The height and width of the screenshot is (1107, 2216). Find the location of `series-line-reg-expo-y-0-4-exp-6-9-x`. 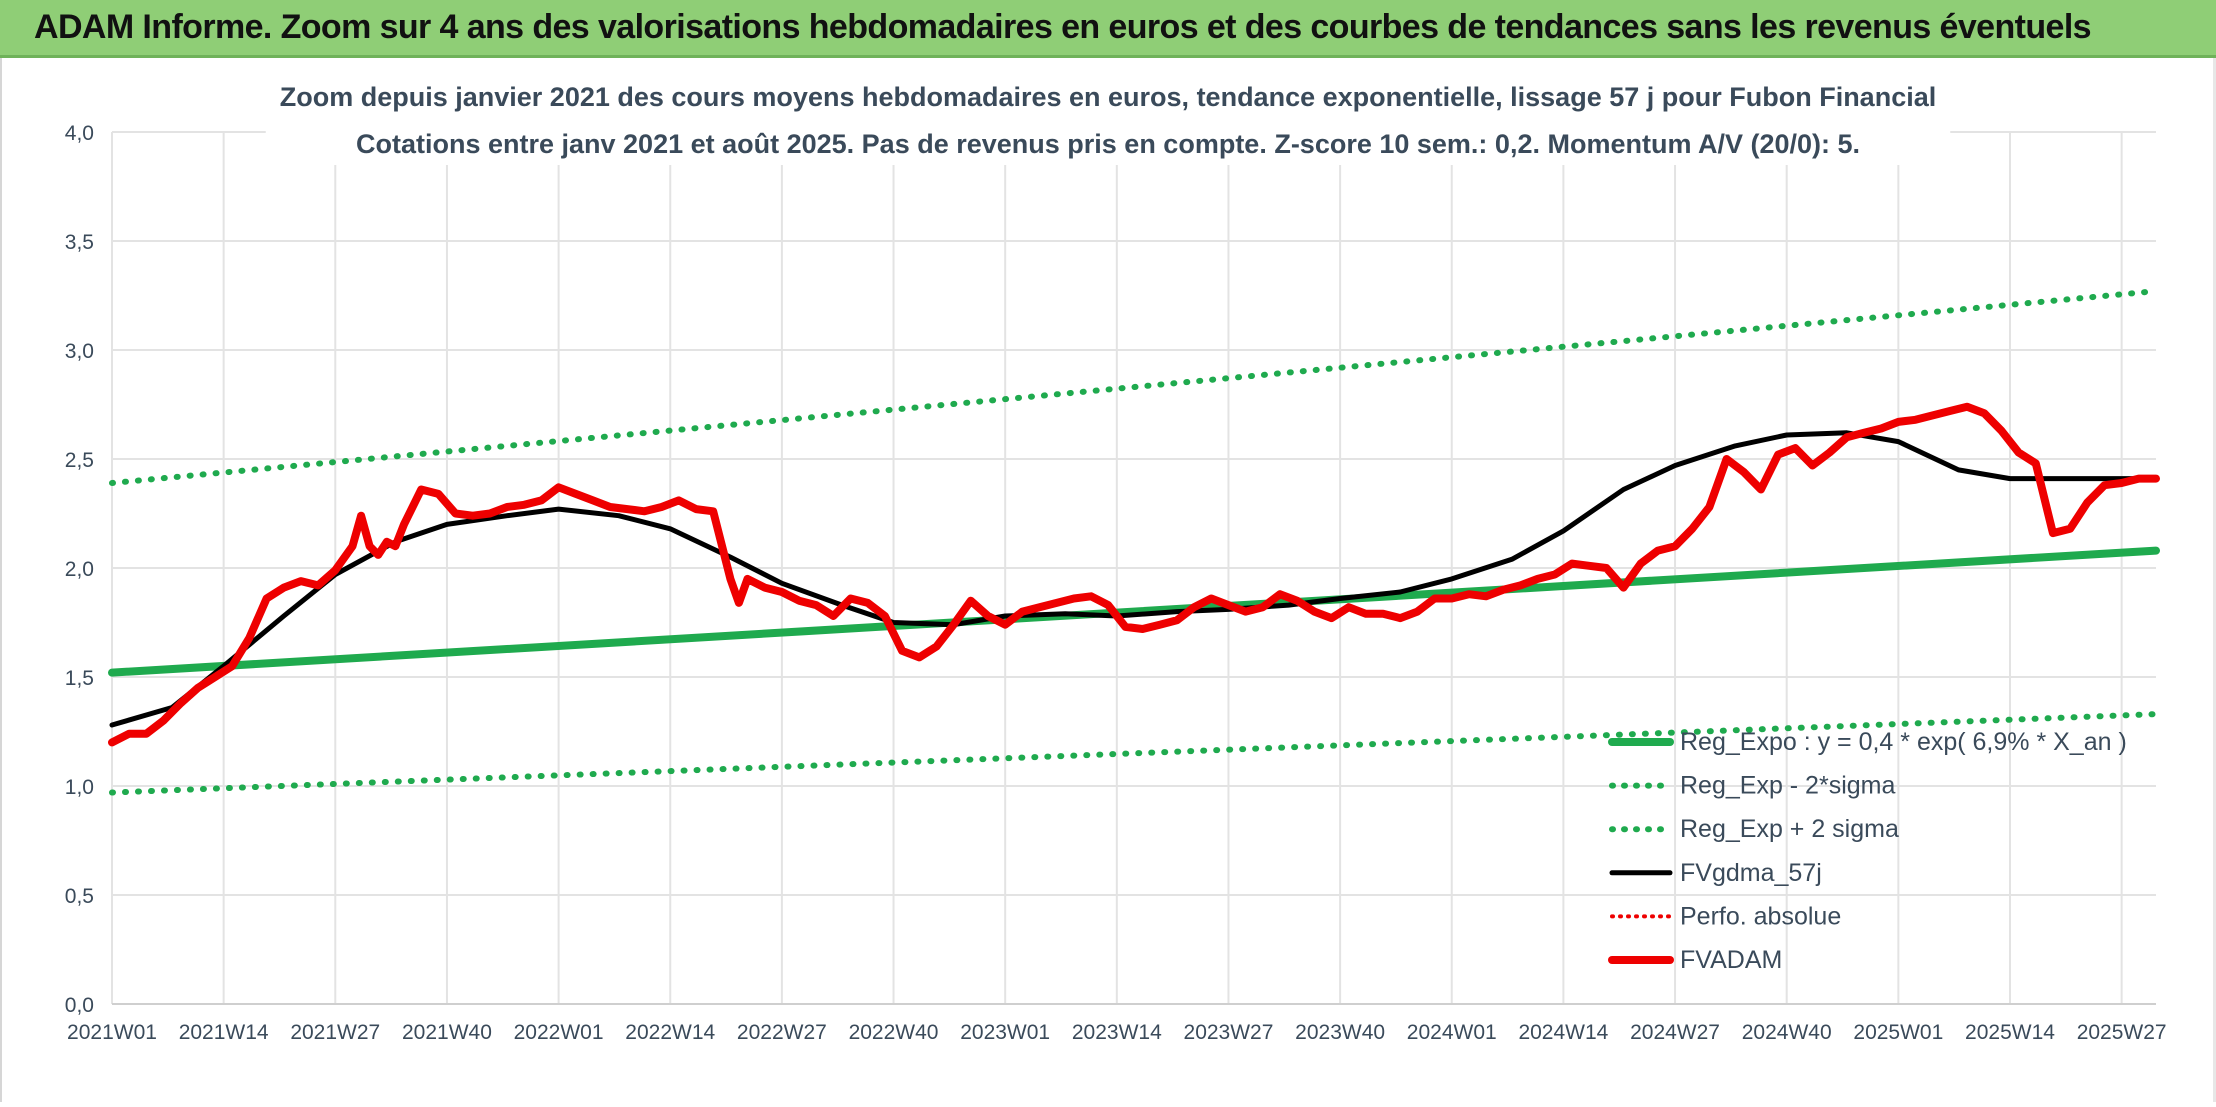

series-line-reg-expo-y-0-4-exp-6-9-x is located at coordinates (1134, 611).